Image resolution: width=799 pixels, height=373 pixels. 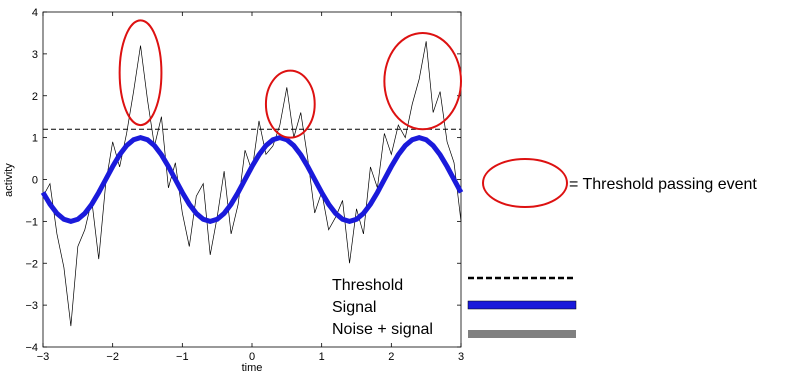 I want to click on callout-event-ellipse, so click(x=525, y=183).